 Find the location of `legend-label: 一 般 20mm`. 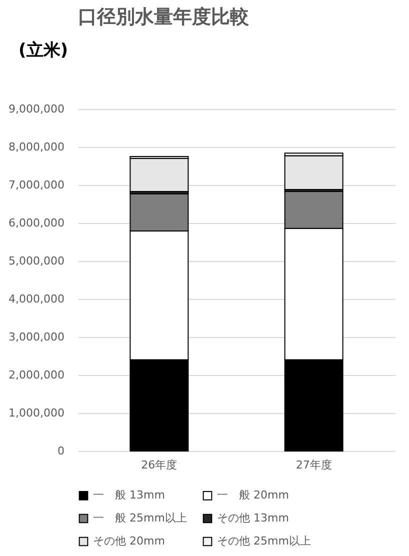

legend-label: 一 般 20mm is located at coordinates (253, 495).